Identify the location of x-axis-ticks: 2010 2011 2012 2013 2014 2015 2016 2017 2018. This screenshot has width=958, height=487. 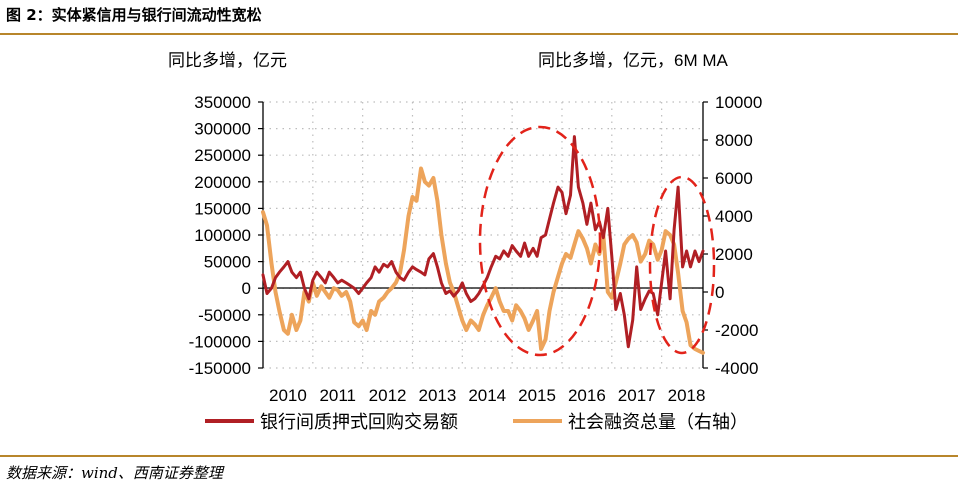
(487, 395).